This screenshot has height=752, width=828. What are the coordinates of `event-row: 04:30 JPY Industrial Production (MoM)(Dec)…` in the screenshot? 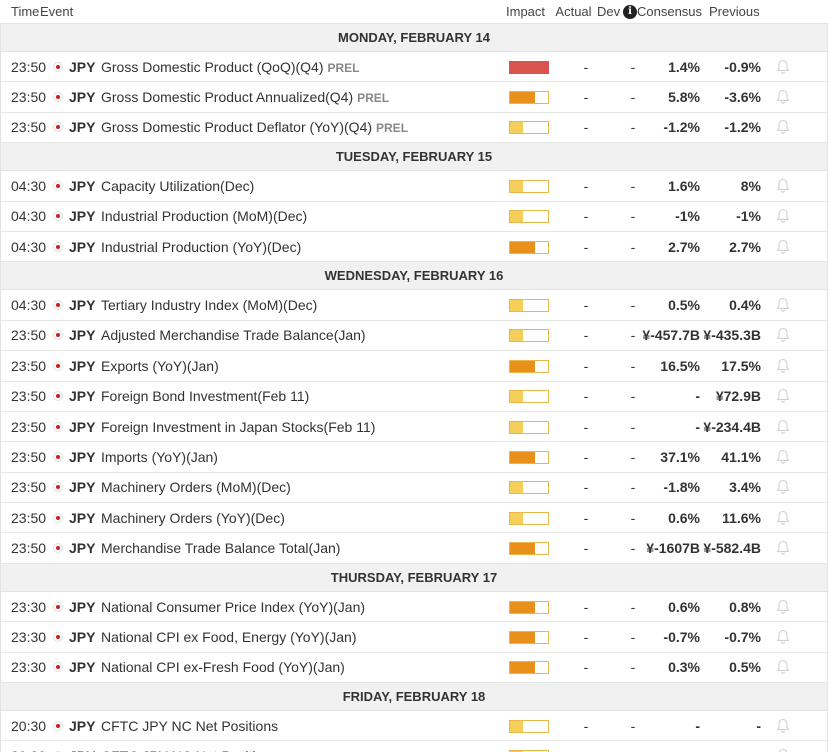 It's located at (414, 216).